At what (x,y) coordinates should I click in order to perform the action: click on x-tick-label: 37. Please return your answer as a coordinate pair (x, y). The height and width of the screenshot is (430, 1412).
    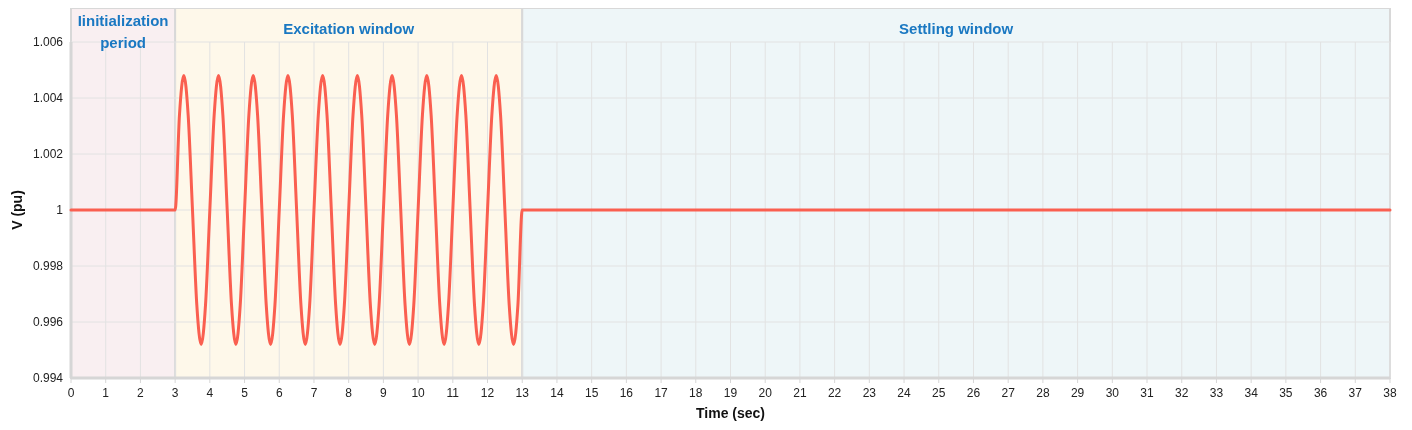
    Looking at the image, I should click on (1355, 393).